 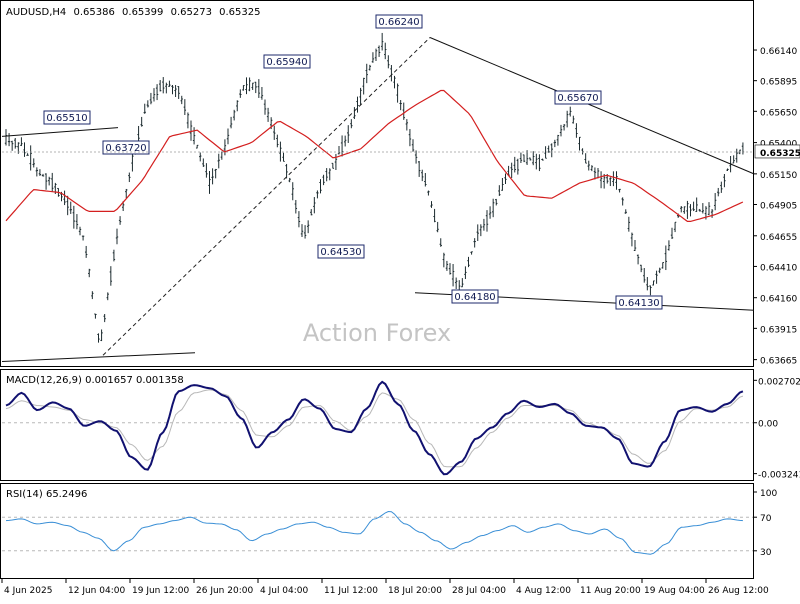 I want to click on open-value: 0.65386, so click(x=93, y=12).